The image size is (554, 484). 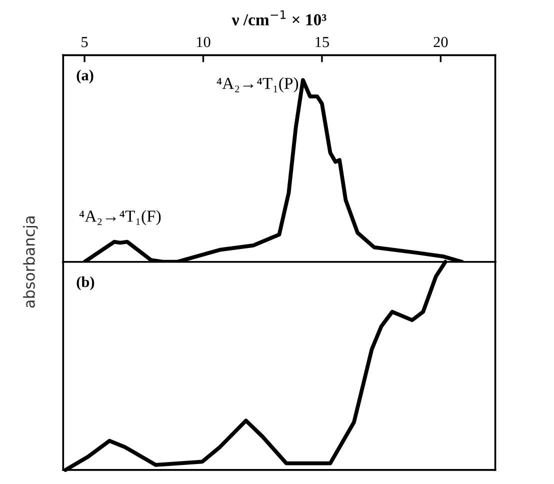 What do you see at coordinates (322, 42) in the screenshot?
I see `x-tick-label: 15` at bounding box center [322, 42].